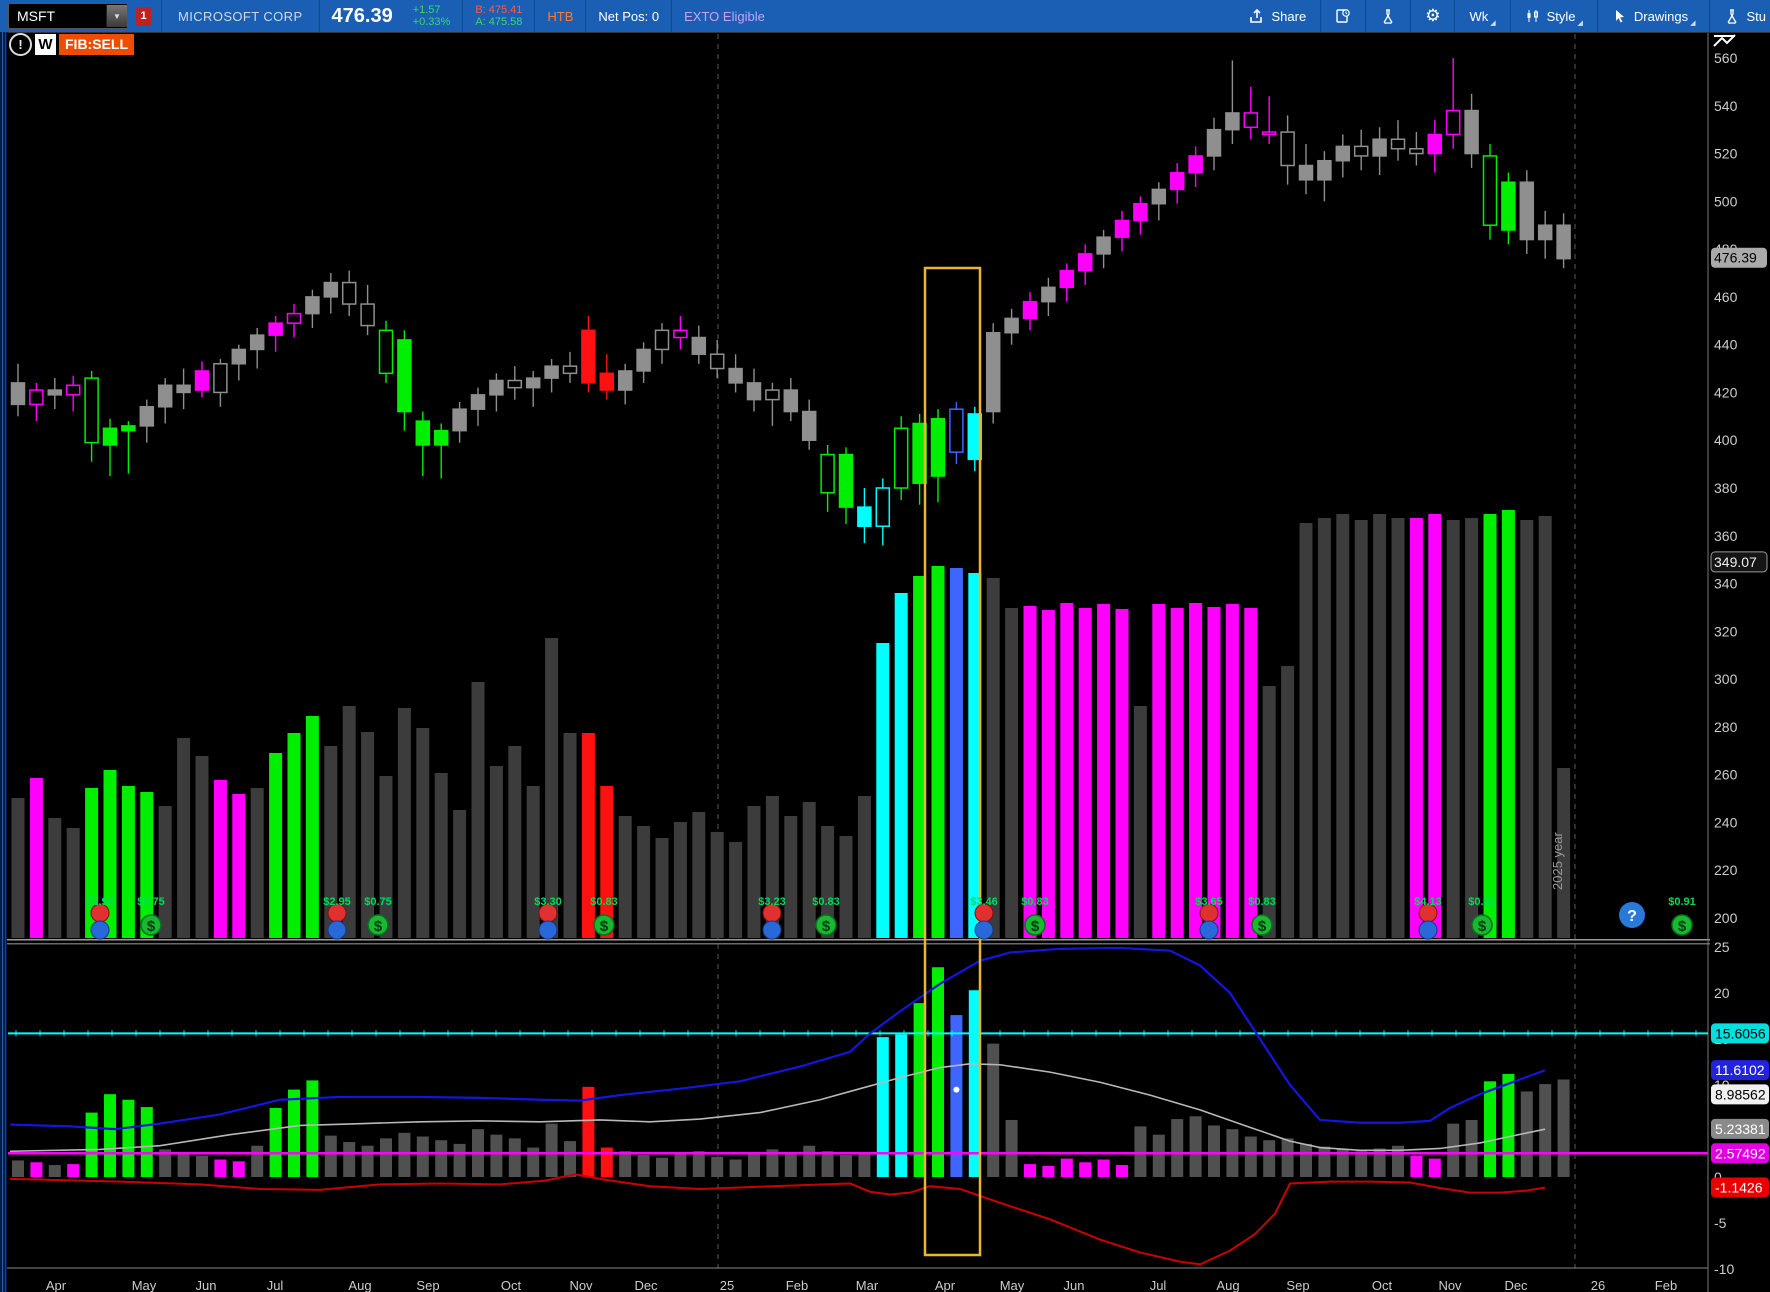 The image size is (1770, 1292). What do you see at coordinates (1726, 488) in the screenshot?
I see `svg-text: 380` at bounding box center [1726, 488].